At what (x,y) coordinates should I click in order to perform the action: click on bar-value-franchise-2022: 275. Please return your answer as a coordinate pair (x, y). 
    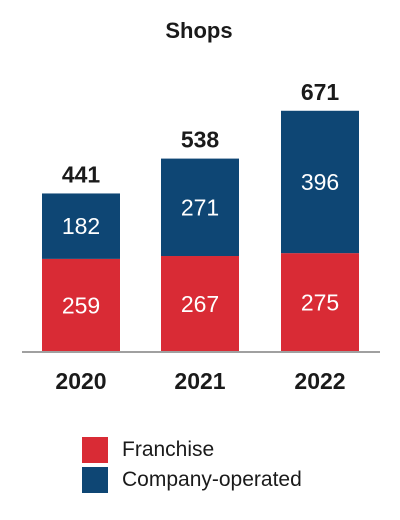
    Looking at the image, I should click on (320, 303).